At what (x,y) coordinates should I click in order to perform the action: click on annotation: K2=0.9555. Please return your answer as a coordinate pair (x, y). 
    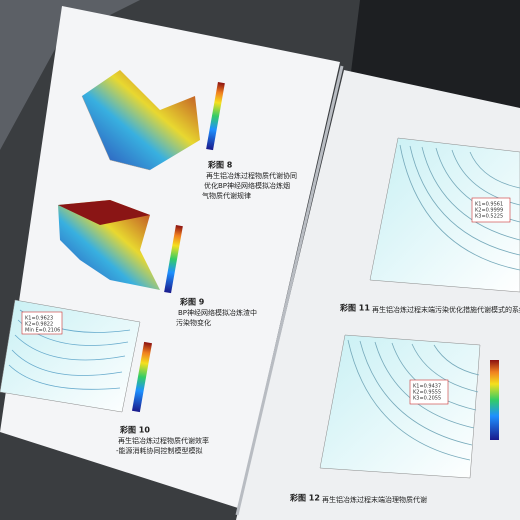
    Looking at the image, I should click on (427, 393).